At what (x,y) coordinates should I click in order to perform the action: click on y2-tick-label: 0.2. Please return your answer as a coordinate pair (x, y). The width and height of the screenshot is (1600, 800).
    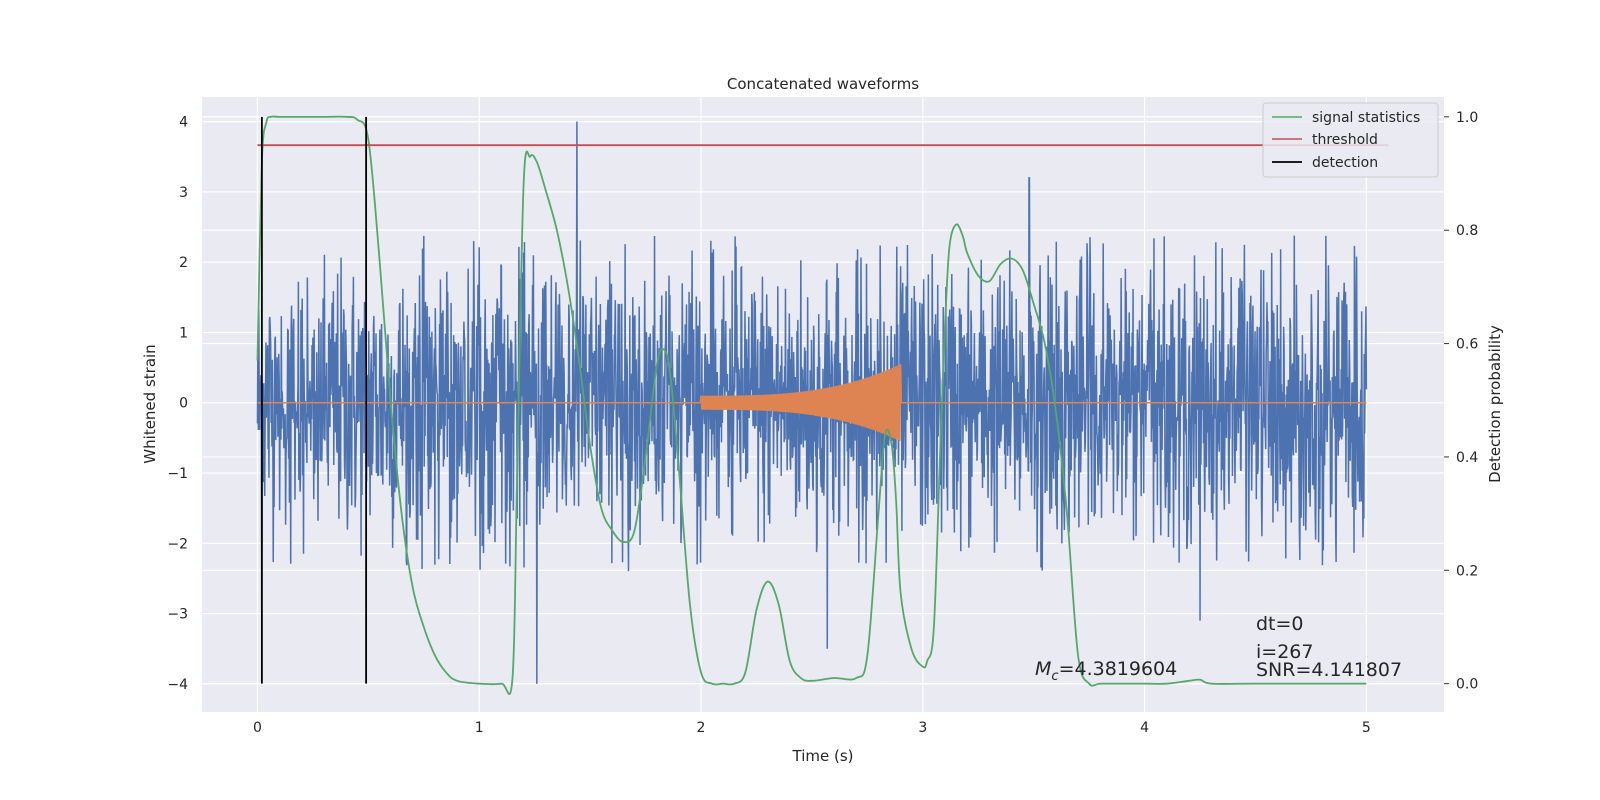
    Looking at the image, I should click on (1467, 571).